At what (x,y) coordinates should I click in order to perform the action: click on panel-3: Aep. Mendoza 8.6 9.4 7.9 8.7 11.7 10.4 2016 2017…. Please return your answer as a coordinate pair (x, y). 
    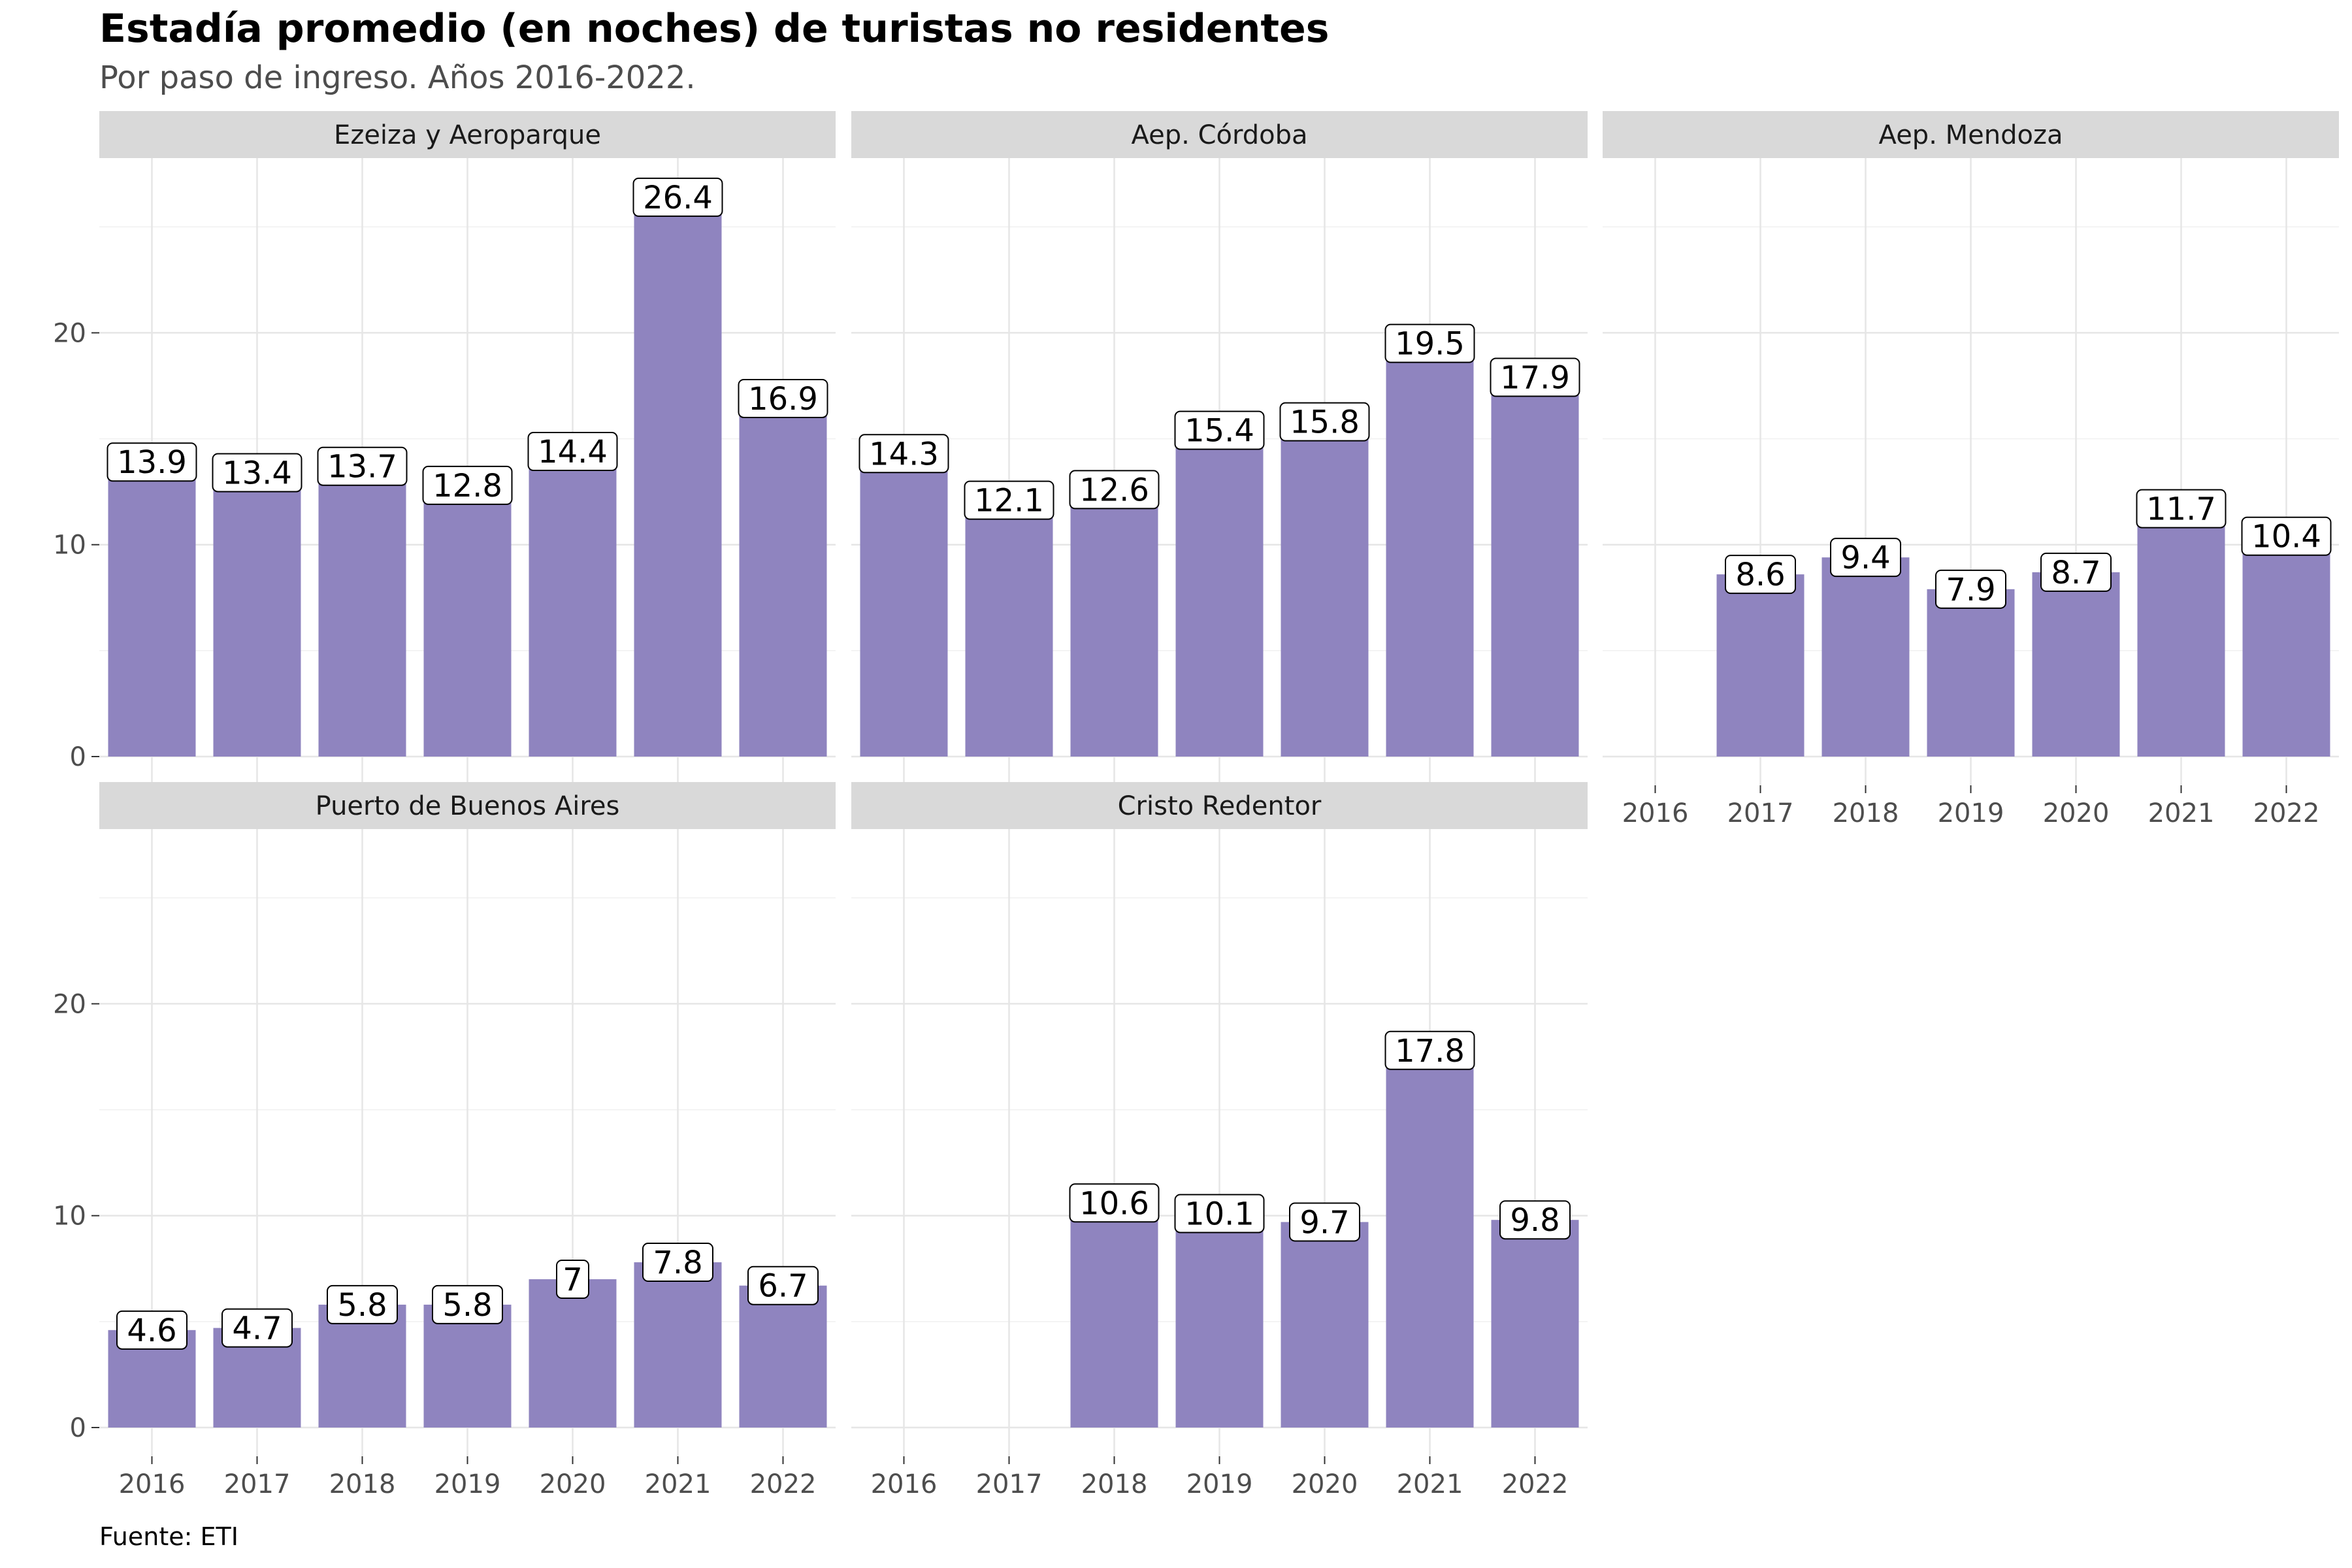
    Looking at the image, I should click on (1971, 469).